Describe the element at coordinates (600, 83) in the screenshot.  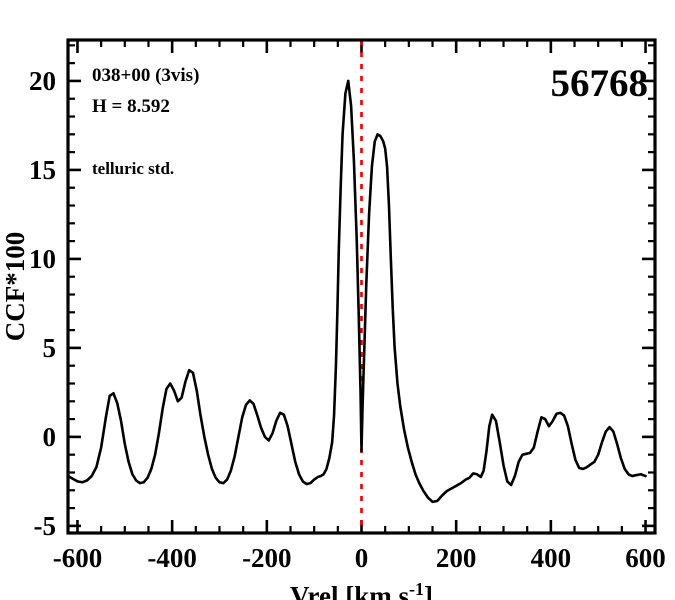
I see `epoch-mjd-label: 56768` at that location.